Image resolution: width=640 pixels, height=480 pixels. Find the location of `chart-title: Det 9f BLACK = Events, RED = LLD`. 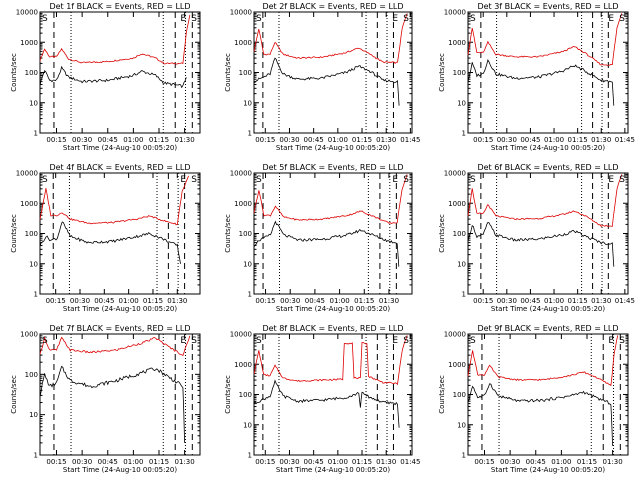

chart-title: Det 9f BLACK = Events, RED = LLD is located at coordinates (547, 328).